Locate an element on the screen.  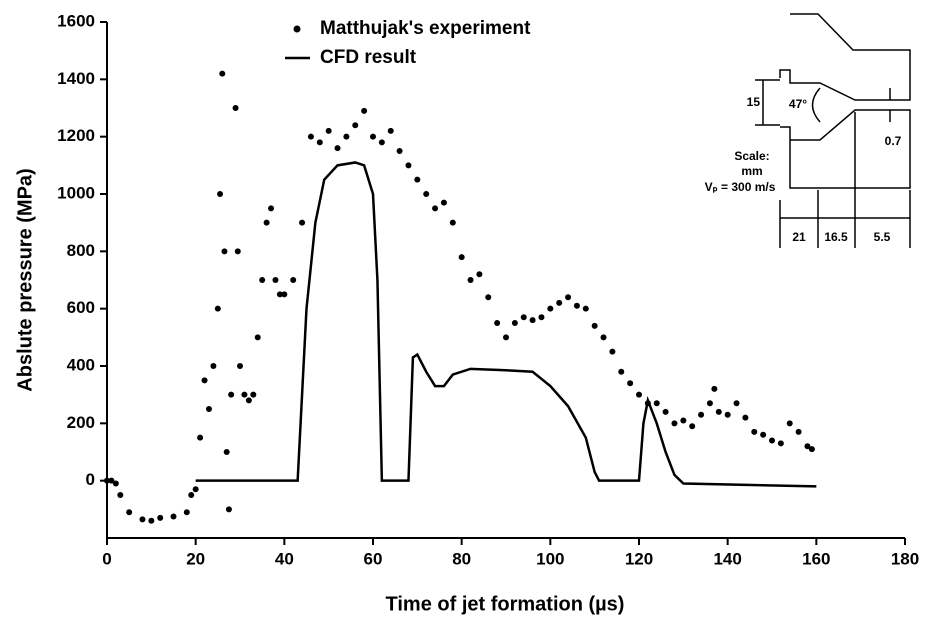
y-tick-label: 200 is located at coordinates (81, 422).